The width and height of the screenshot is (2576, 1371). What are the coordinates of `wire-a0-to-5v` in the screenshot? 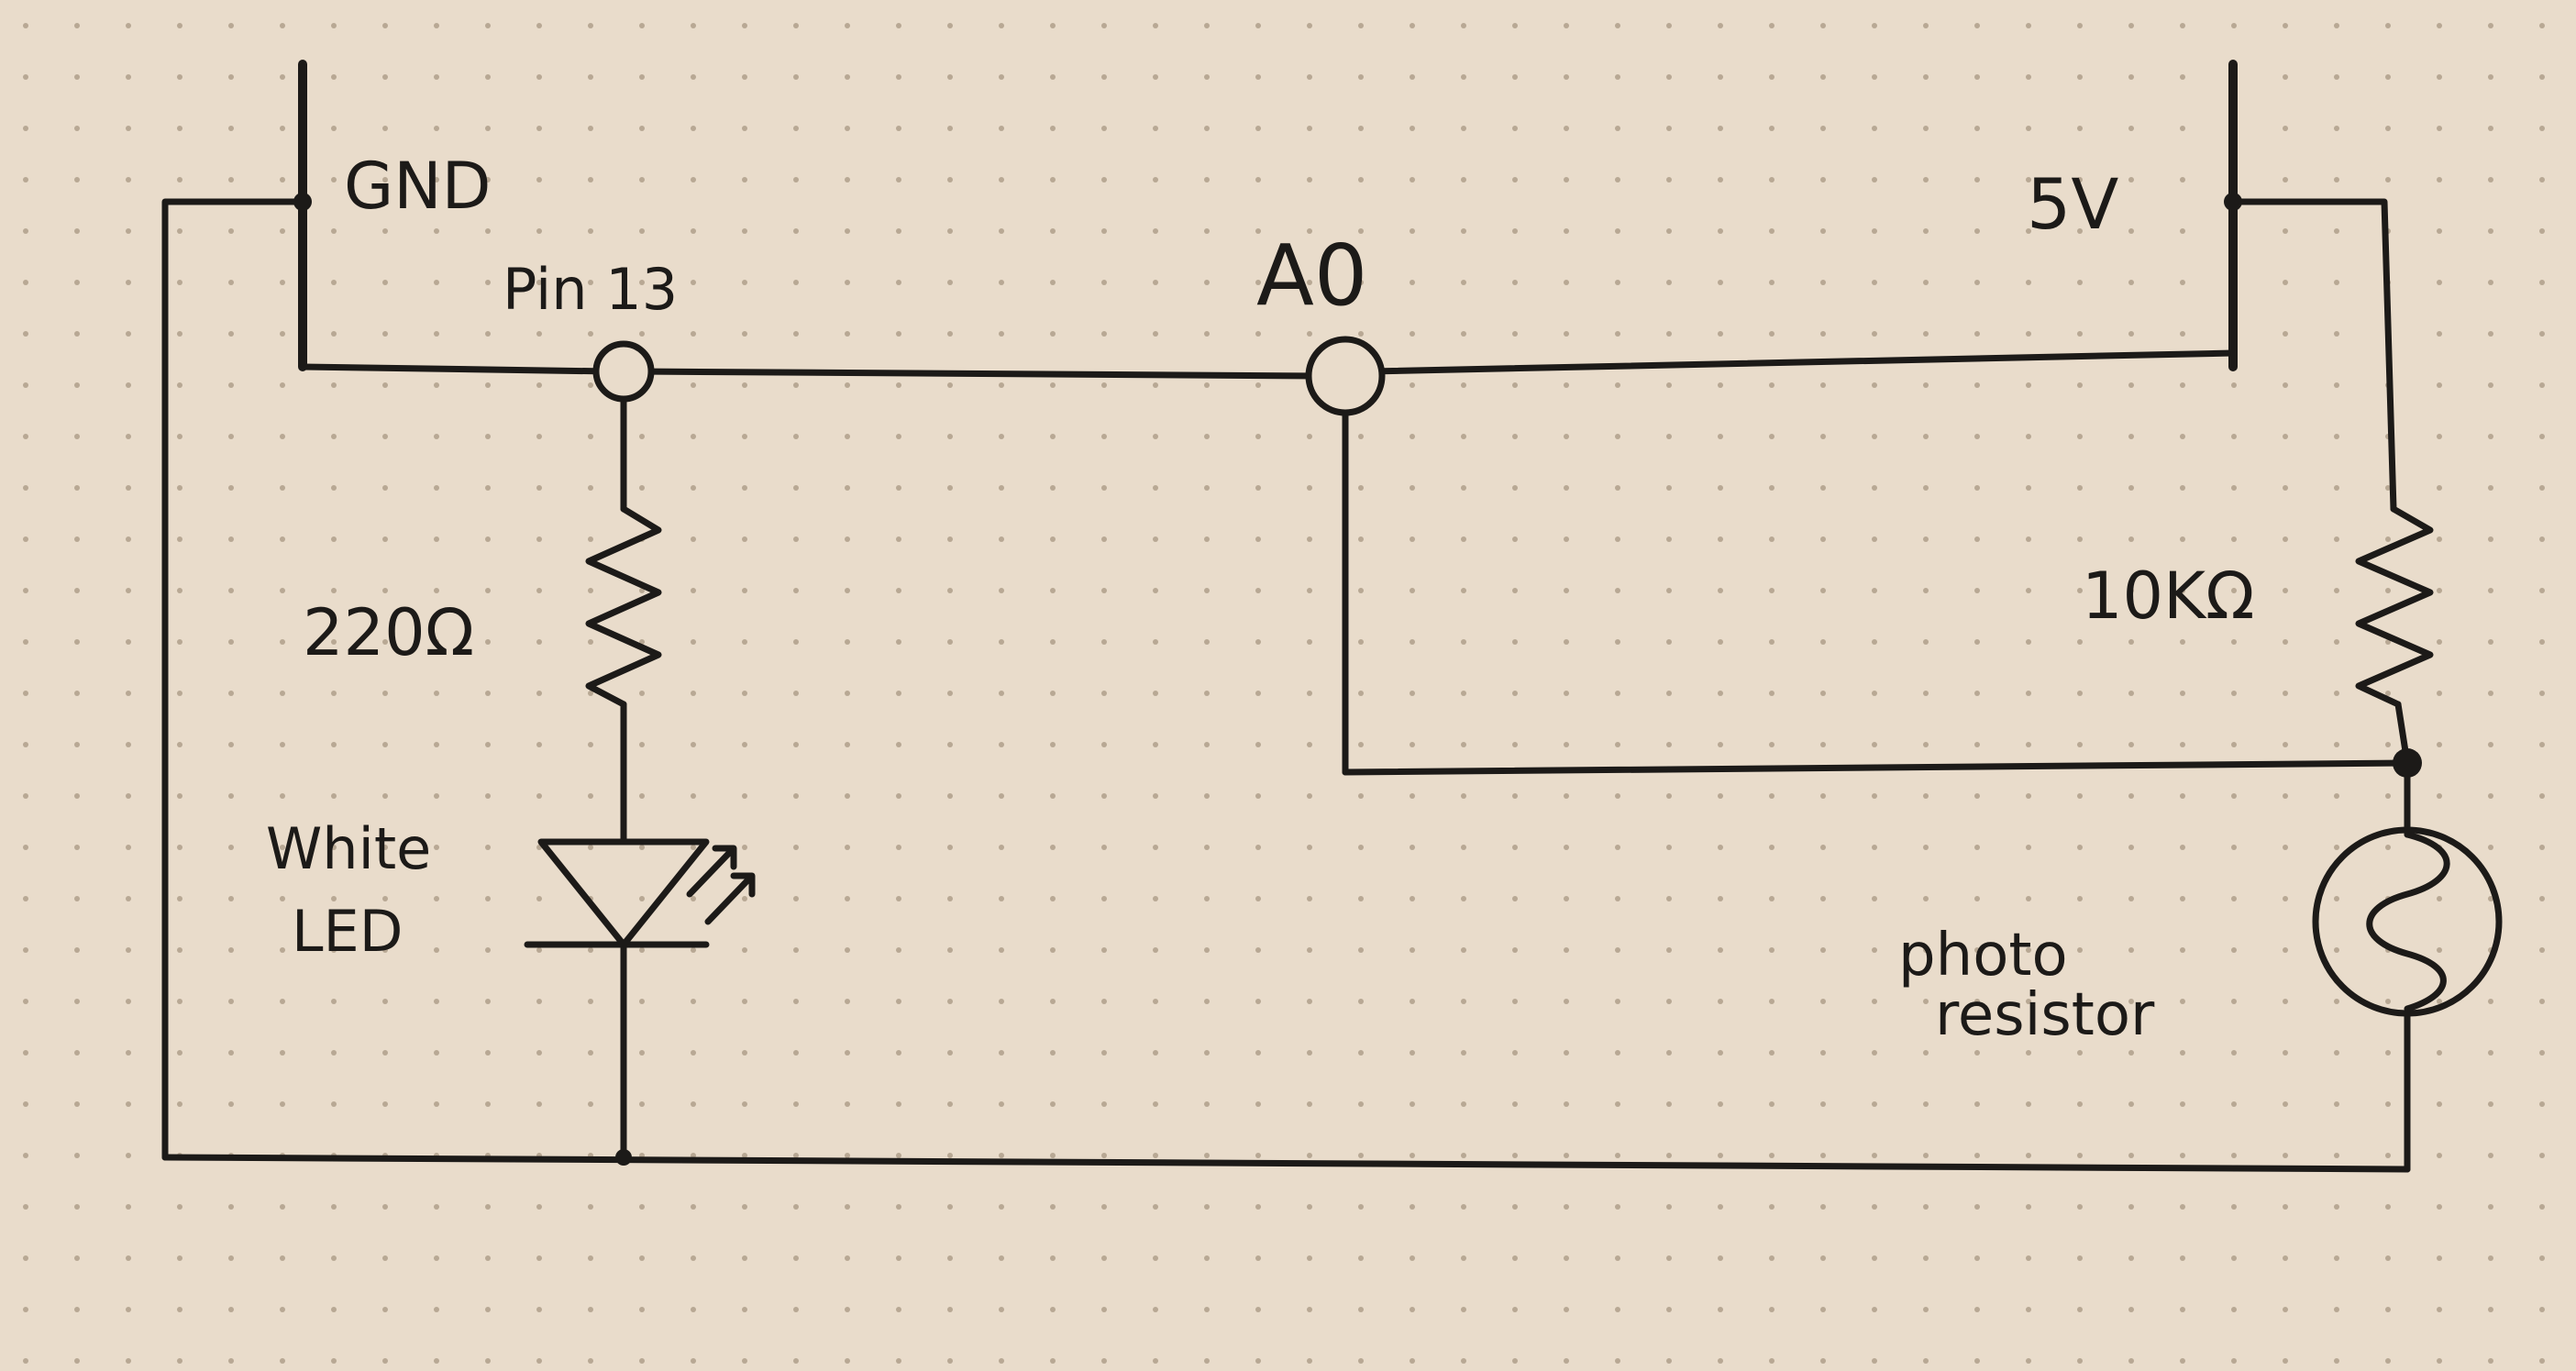 It's located at (1801, 362).